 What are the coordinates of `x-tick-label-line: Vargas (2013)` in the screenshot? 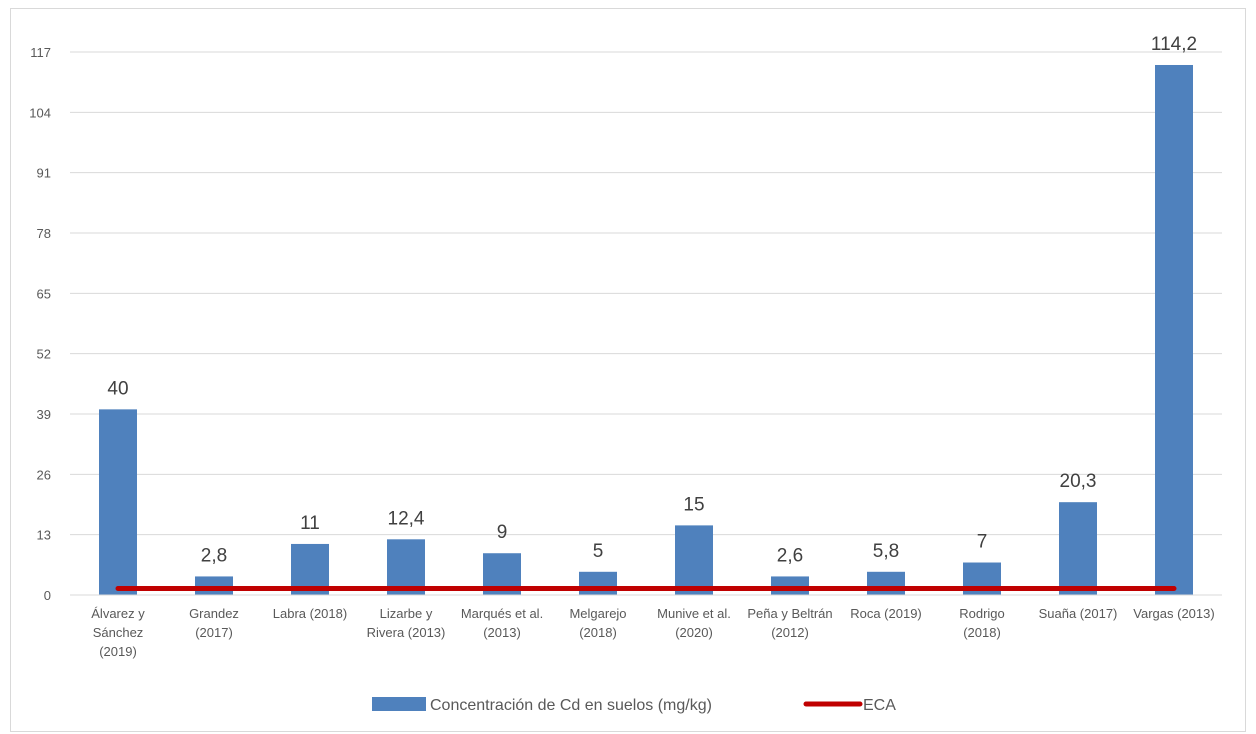 It's located at (1173, 613).